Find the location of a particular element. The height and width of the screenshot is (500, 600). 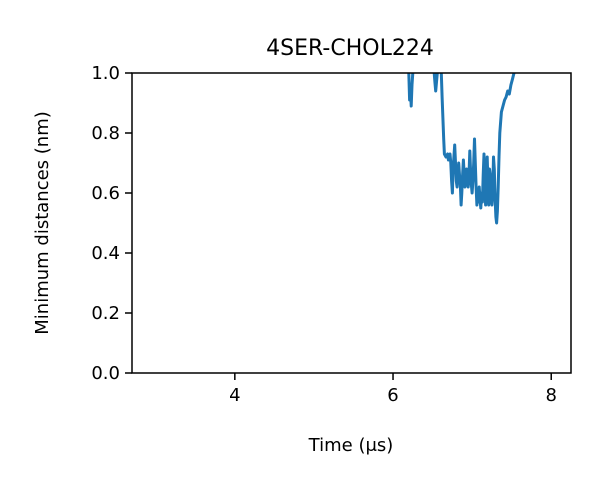

series-layer is located at coordinates (461, 148).